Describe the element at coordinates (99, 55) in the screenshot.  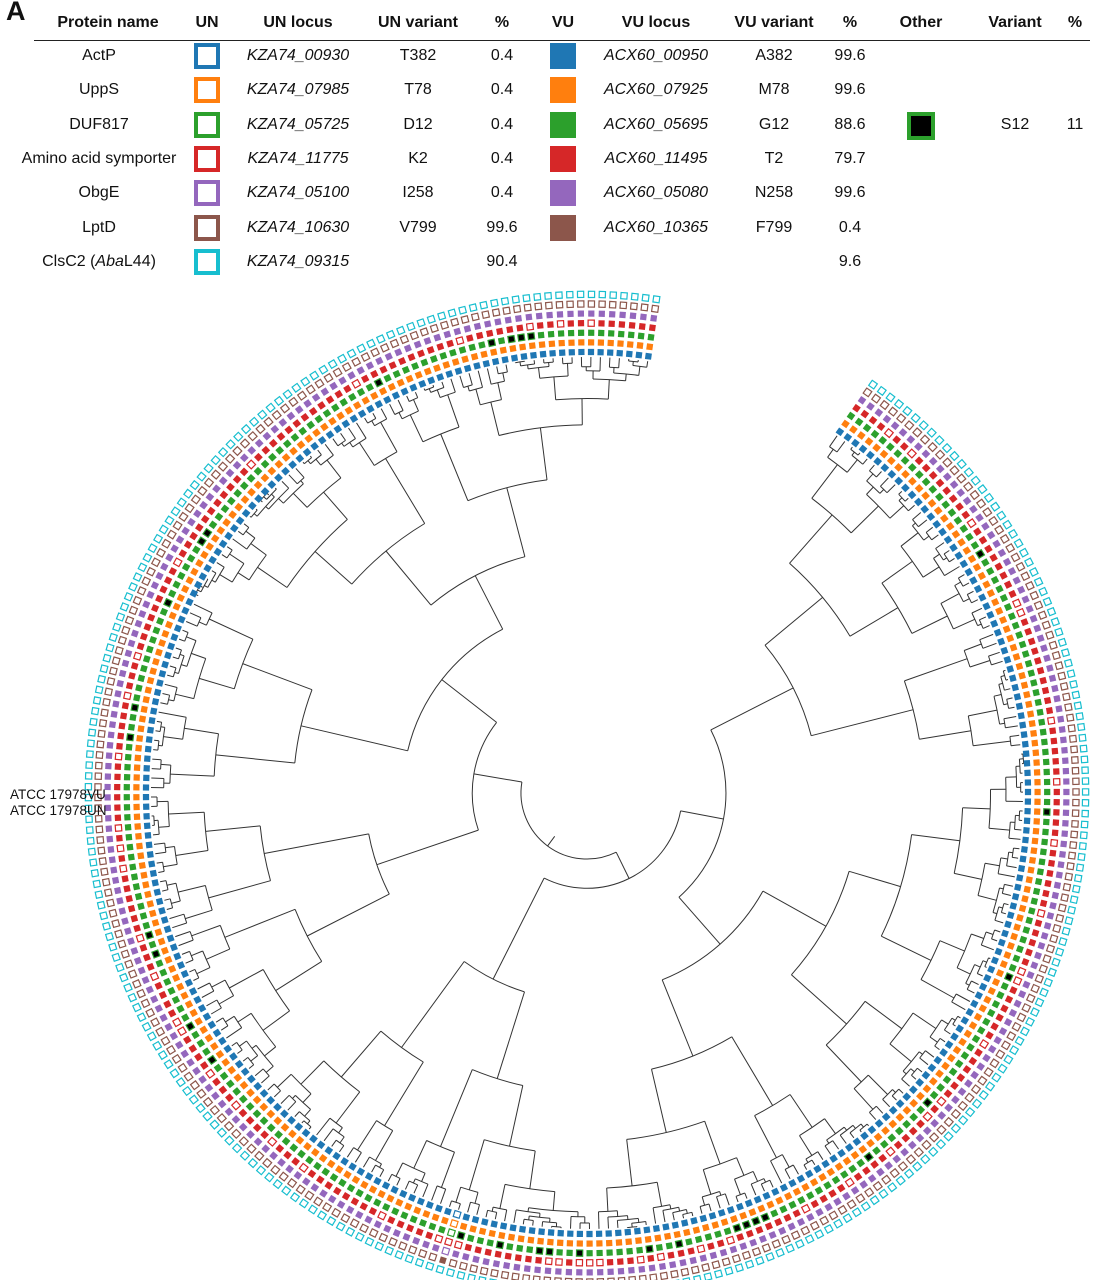
I see `protein-name-text: ActP` at that location.